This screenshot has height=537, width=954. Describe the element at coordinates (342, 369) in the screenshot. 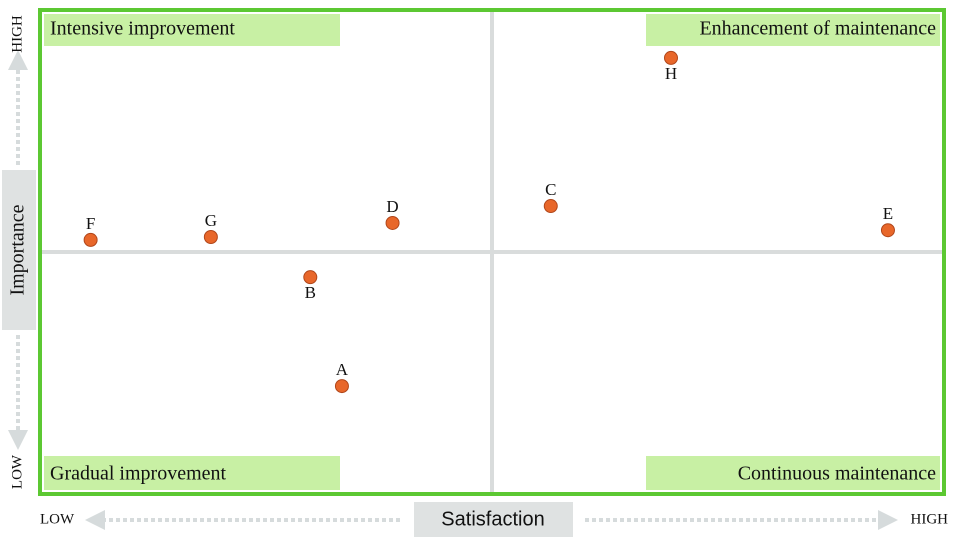

I see `point-label: A` at that location.